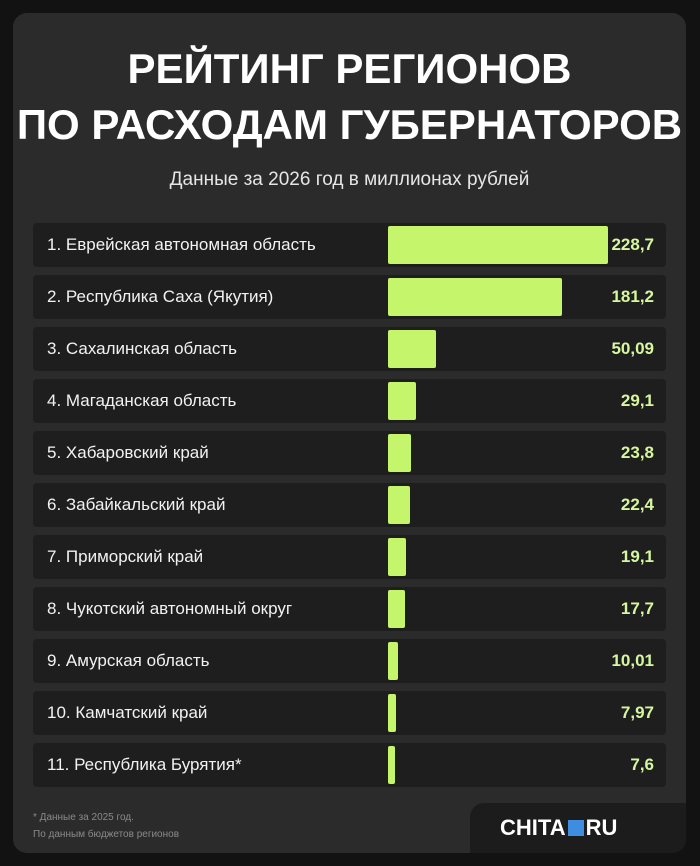  Describe the element at coordinates (349, 245) in the screenshot. I see `bar-row: 1. Еврейская автономная область 228,7` at that location.